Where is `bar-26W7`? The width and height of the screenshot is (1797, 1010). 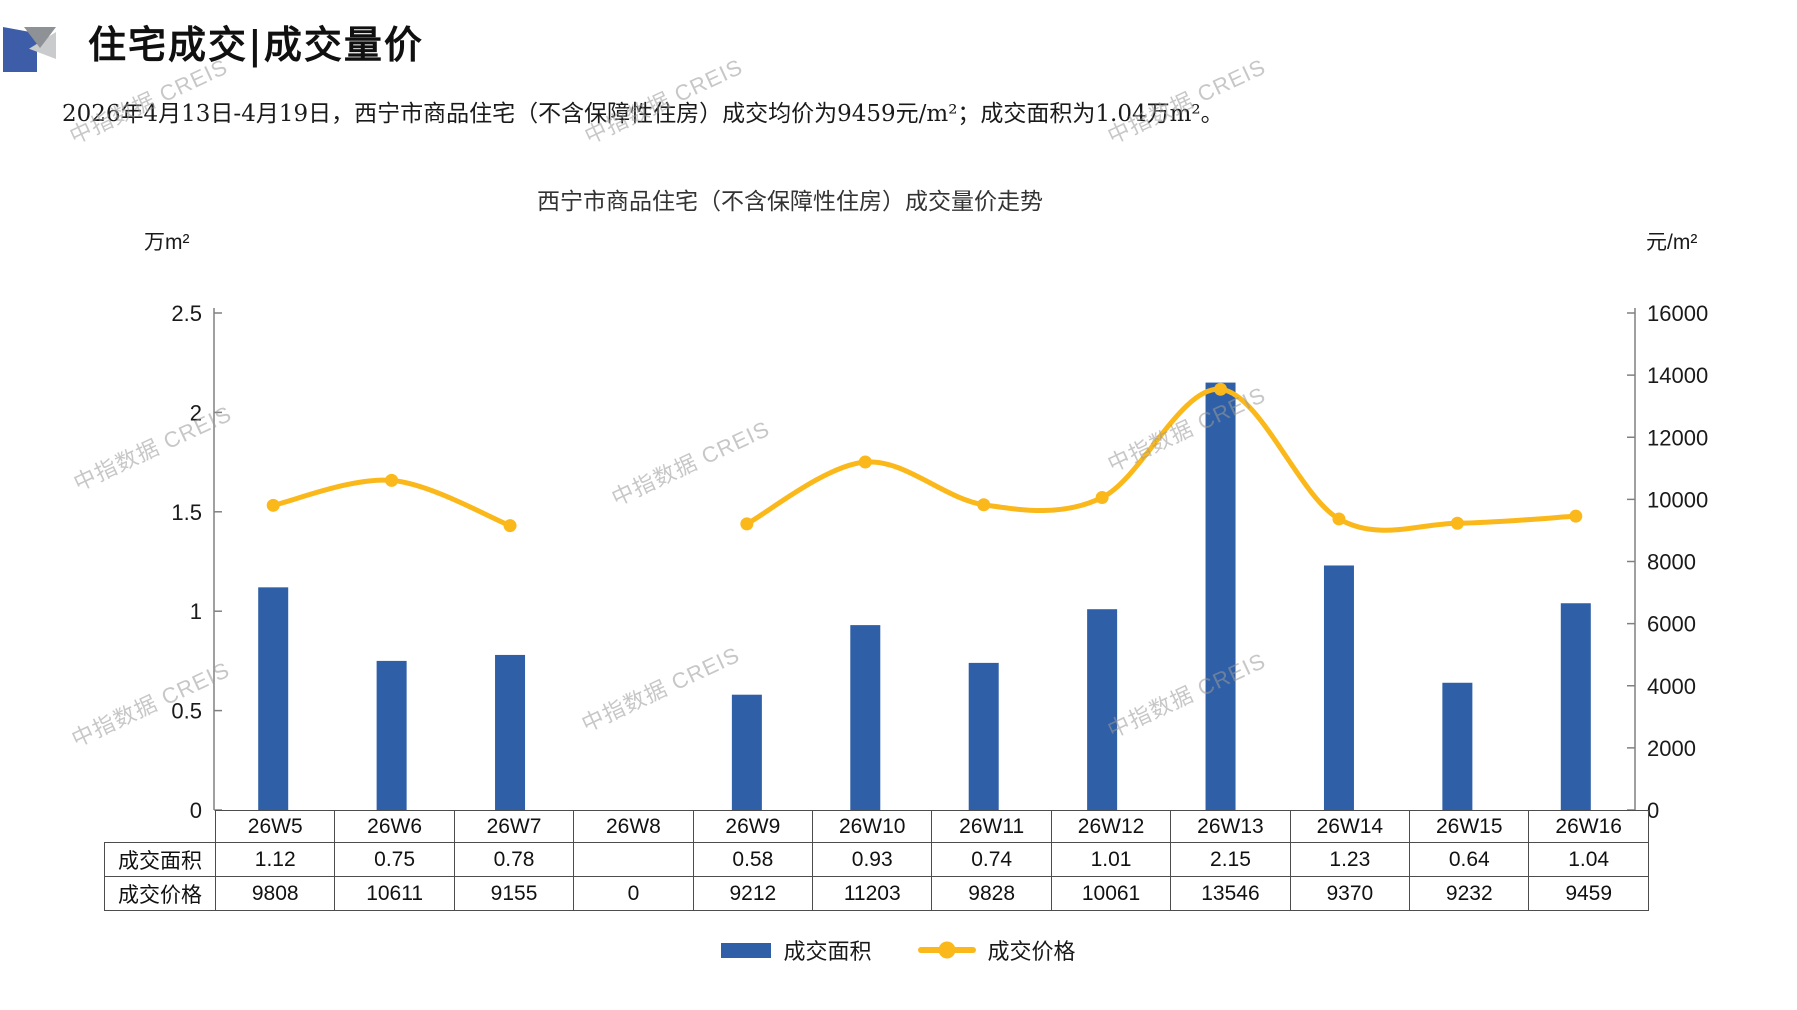
bar-26W7 is located at coordinates (510, 732).